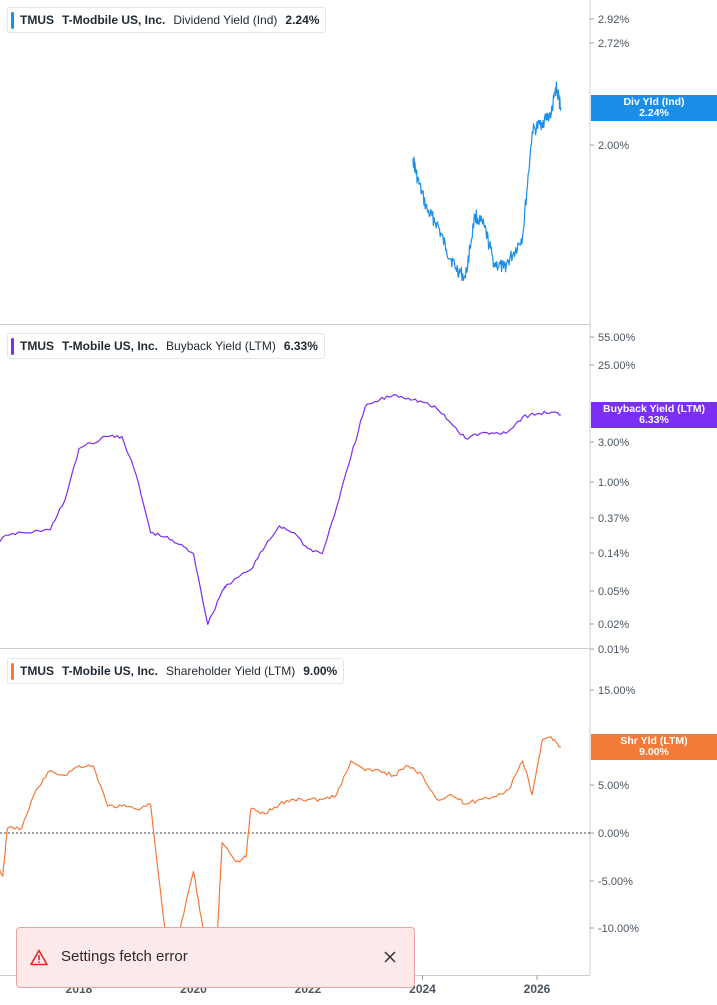  Describe the element at coordinates (613, 592) in the screenshot. I see `y-tick-label: 0.05%` at that location.